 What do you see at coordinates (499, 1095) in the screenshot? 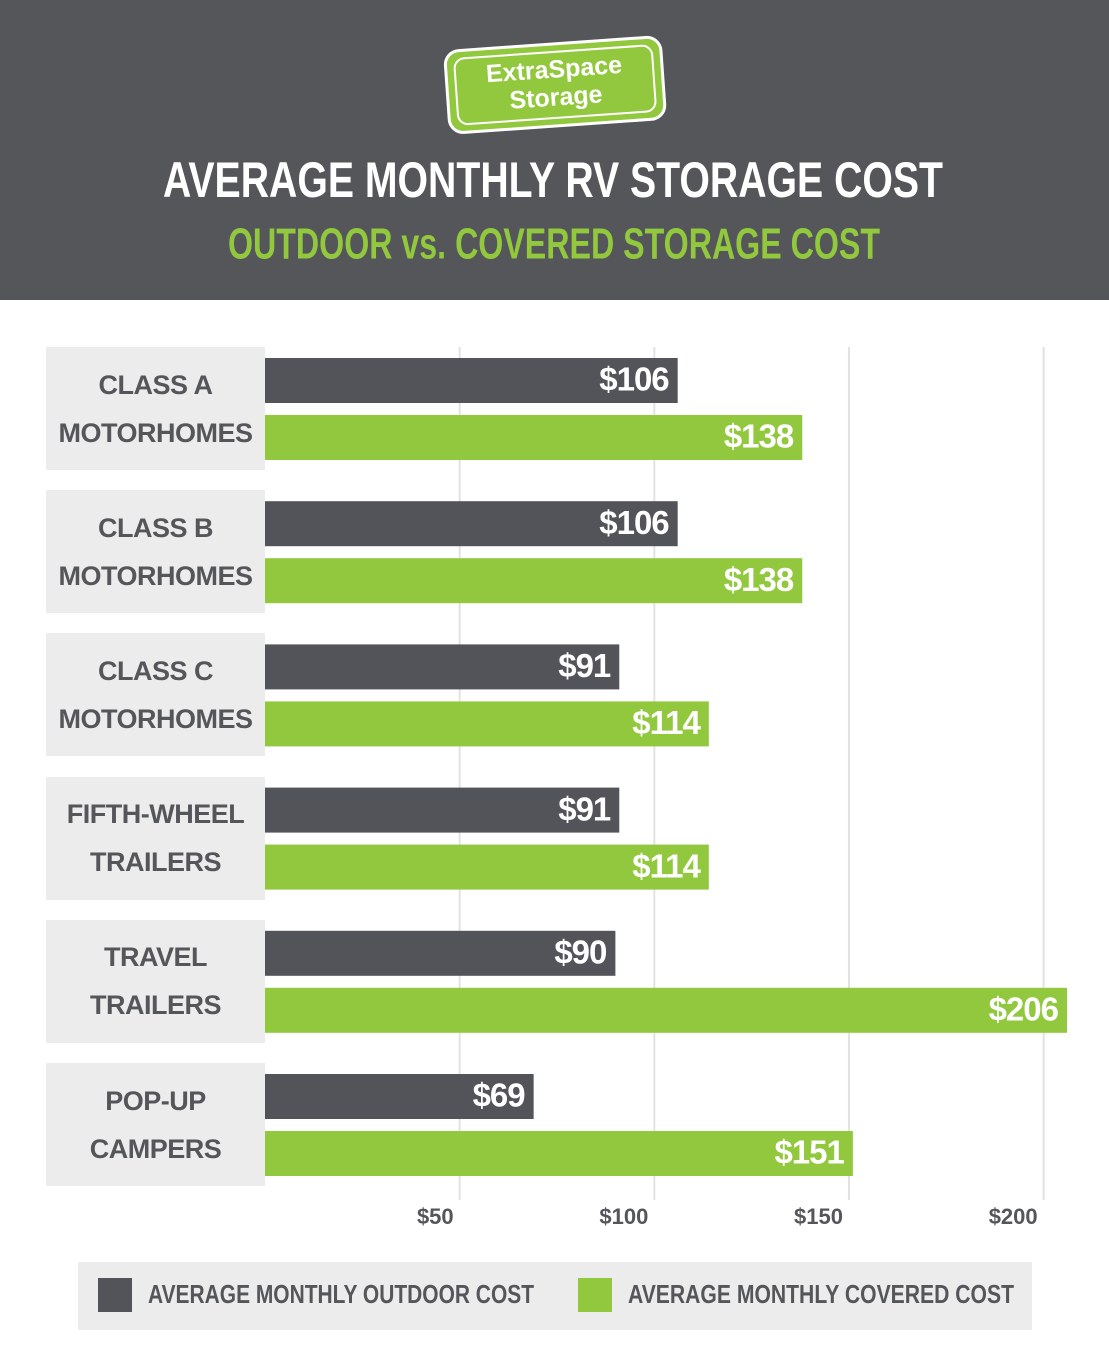
I see `value-label: $69` at bounding box center [499, 1095].